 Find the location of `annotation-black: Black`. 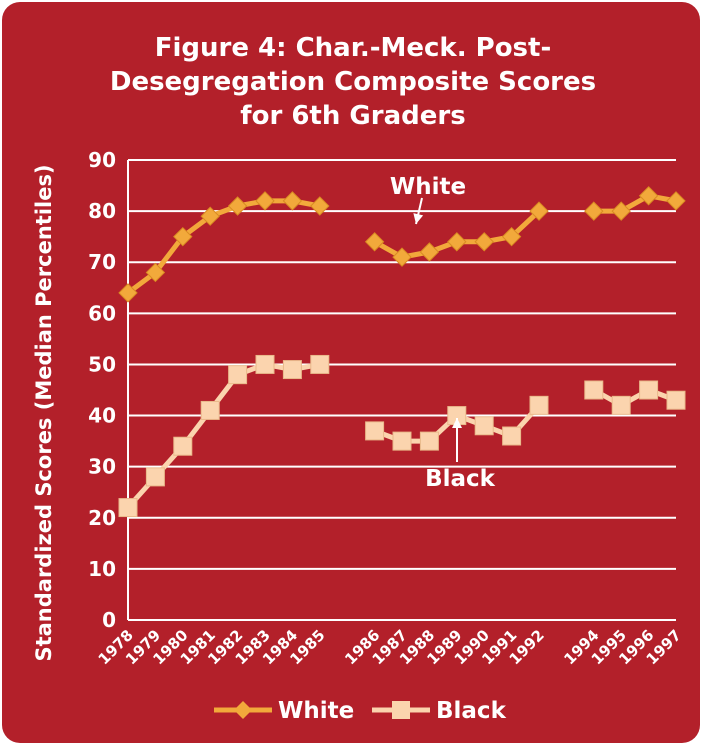

annotation-black: Black is located at coordinates (460, 455).